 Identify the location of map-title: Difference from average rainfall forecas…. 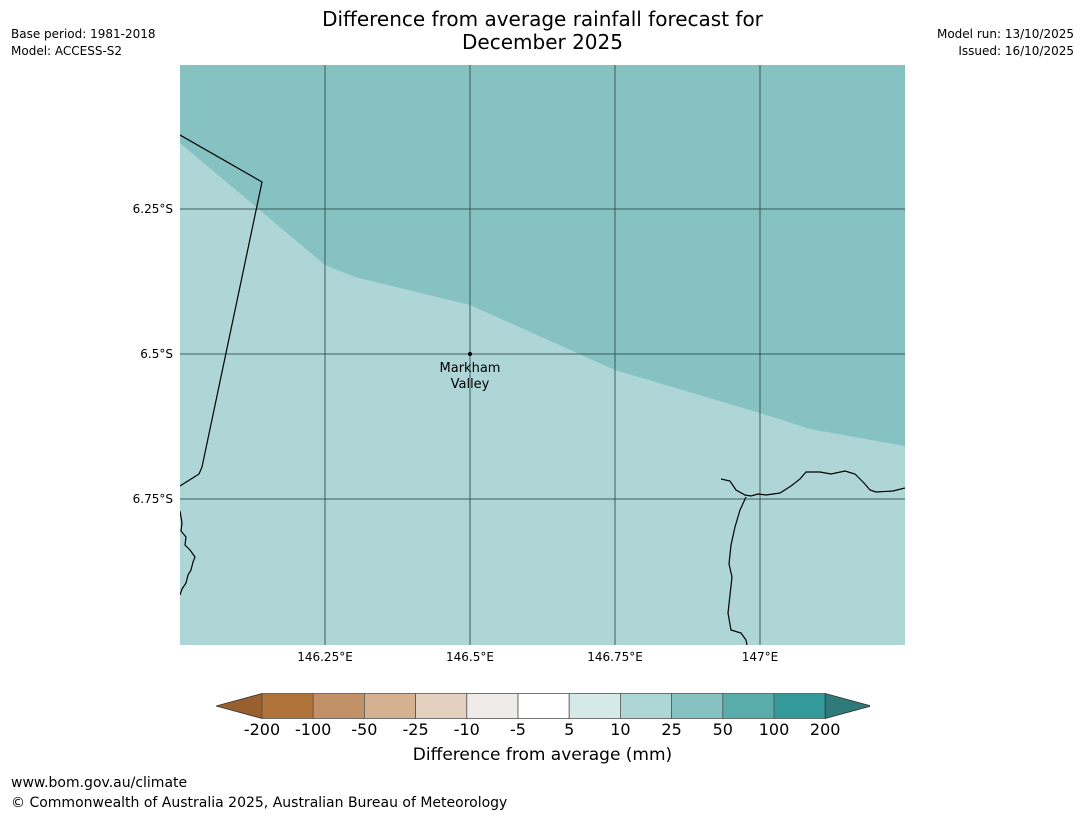
(542, 31).